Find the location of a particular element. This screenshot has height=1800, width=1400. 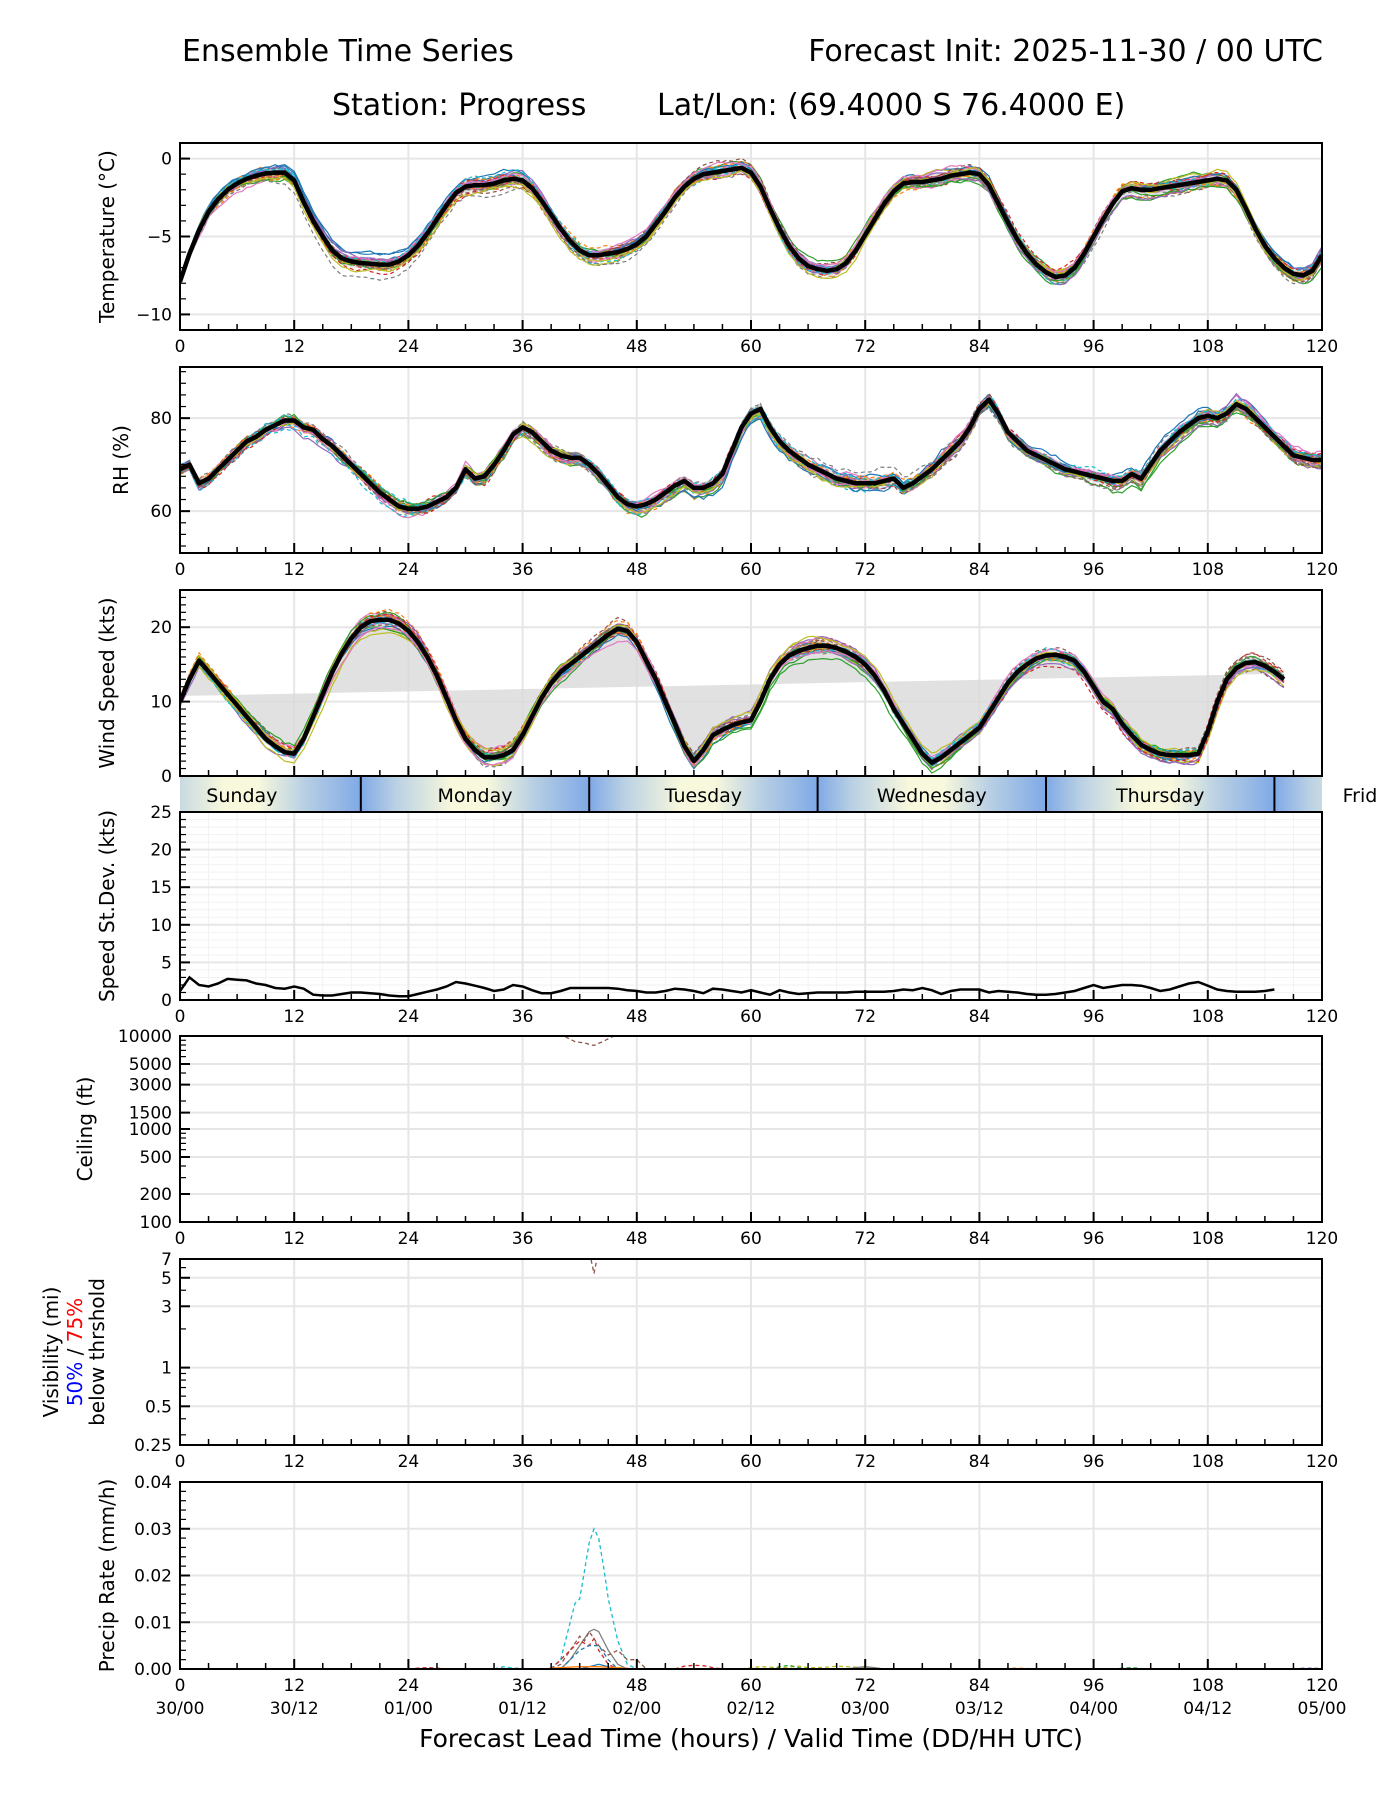

y-tick-label: 0.00 is located at coordinates (153, 1670).